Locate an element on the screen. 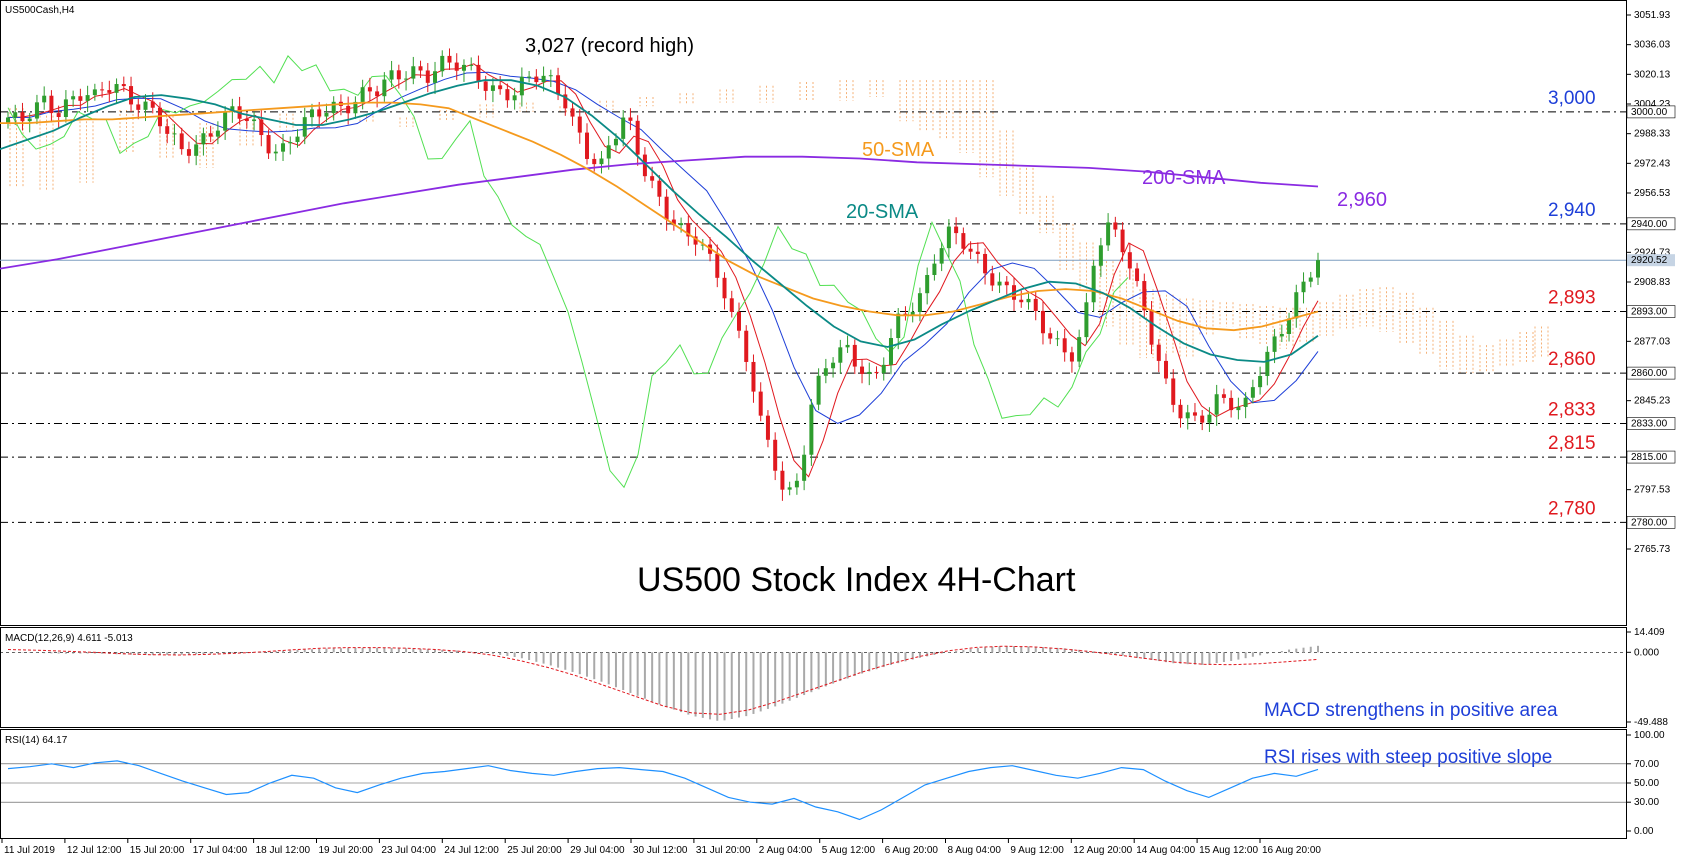 This screenshot has height=865, width=1684. current-price-box is located at coordinates (1651, 260).